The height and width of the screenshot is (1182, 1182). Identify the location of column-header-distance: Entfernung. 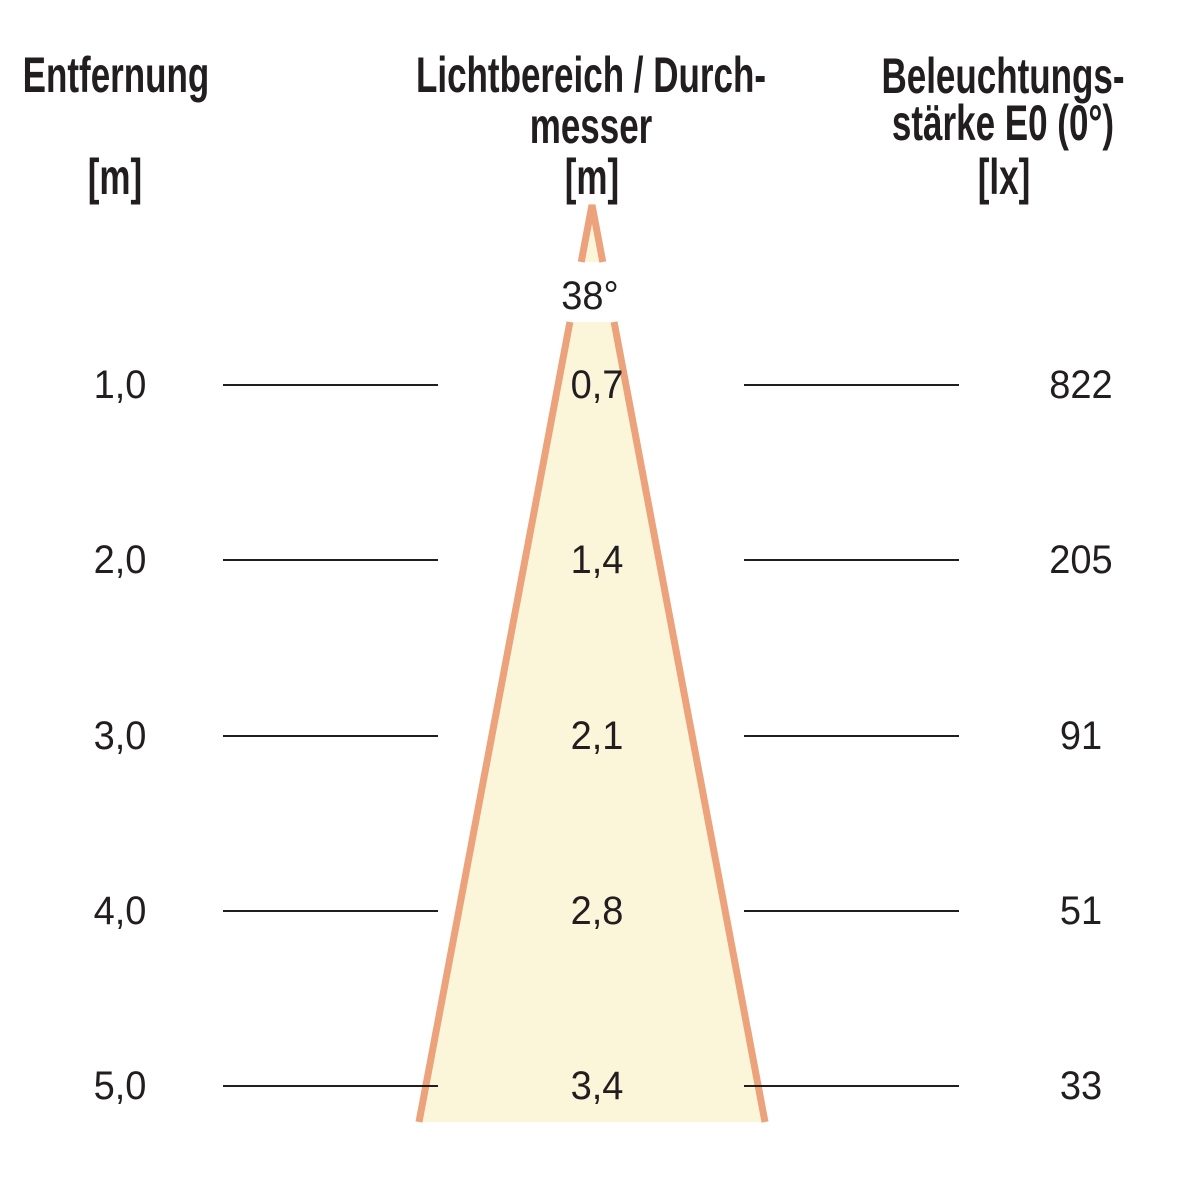
(116, 75).